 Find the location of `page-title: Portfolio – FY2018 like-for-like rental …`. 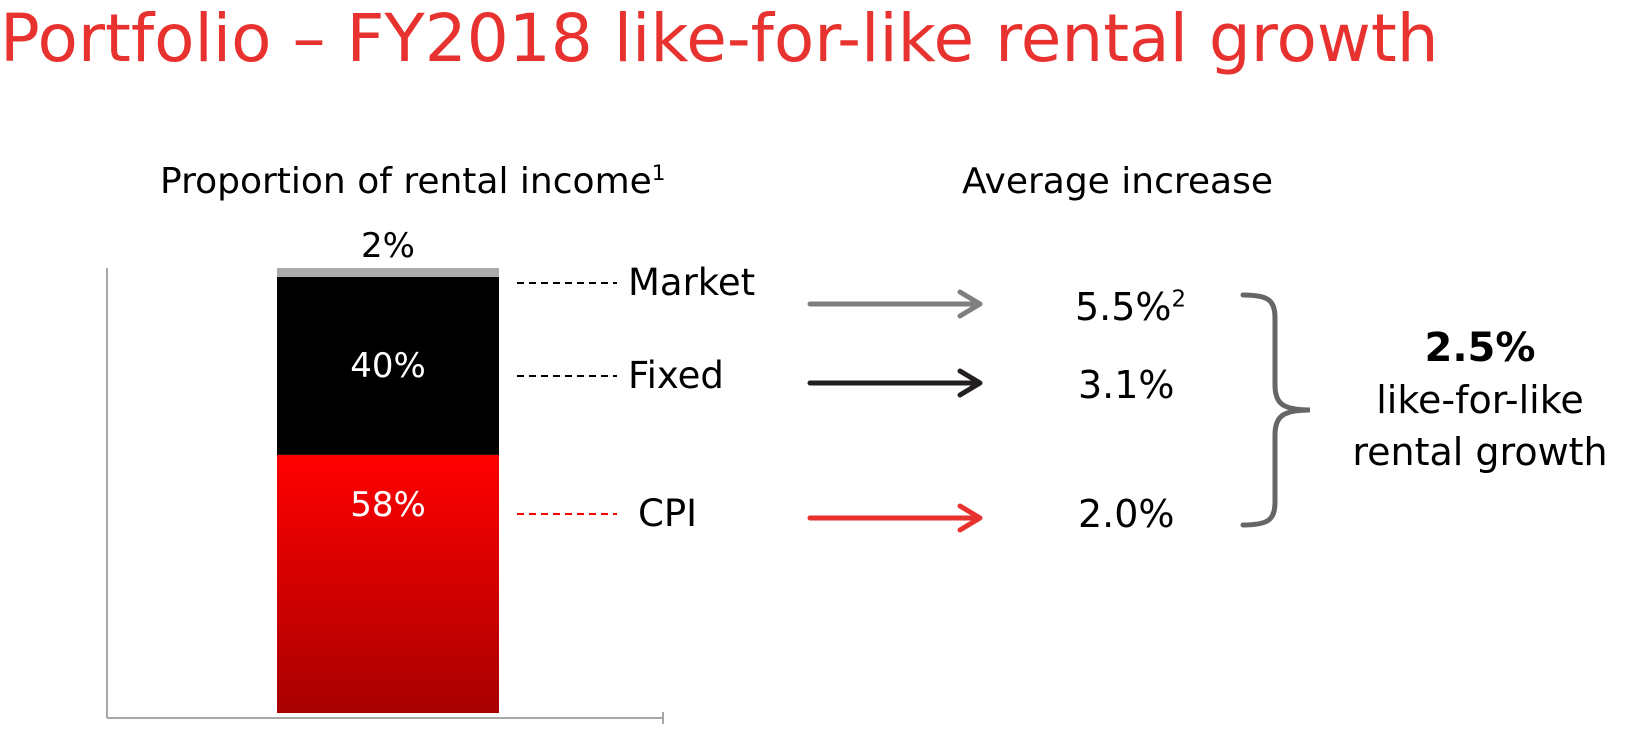

page-title: Portfolio – FY2018 like-for-like rental … is located at coordinates (719, 38).